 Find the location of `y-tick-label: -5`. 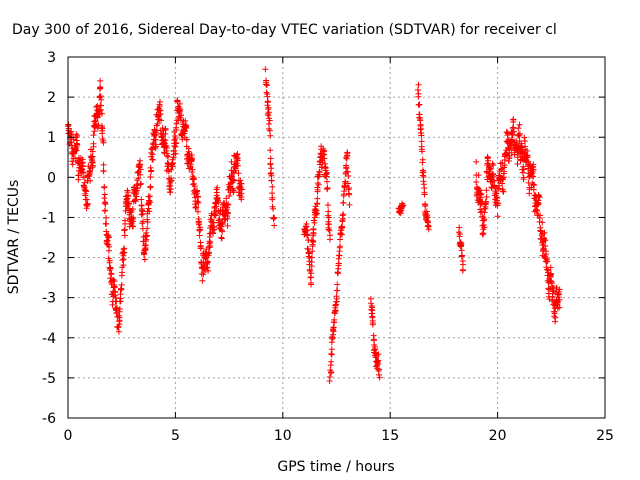

y-tick-label: -5 is located at coordinates (49, 379).